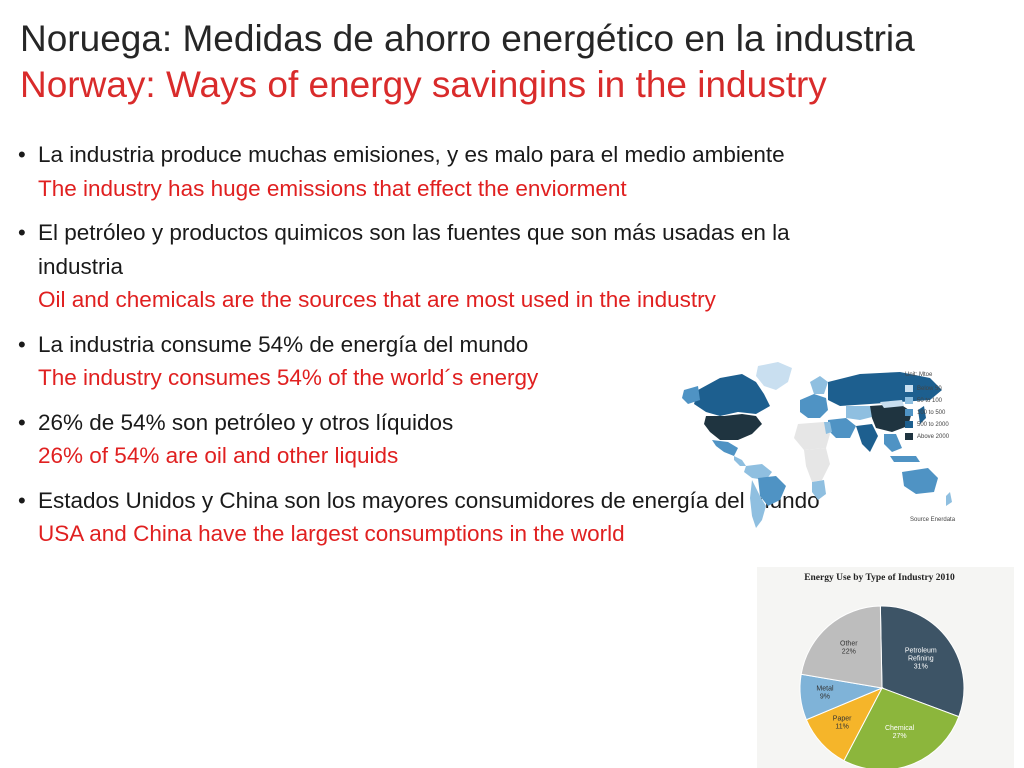 Image resolution: width=1024 pixels, height=768 pixels. I want to click on legend-label: Above 2000, so click(933, 436).